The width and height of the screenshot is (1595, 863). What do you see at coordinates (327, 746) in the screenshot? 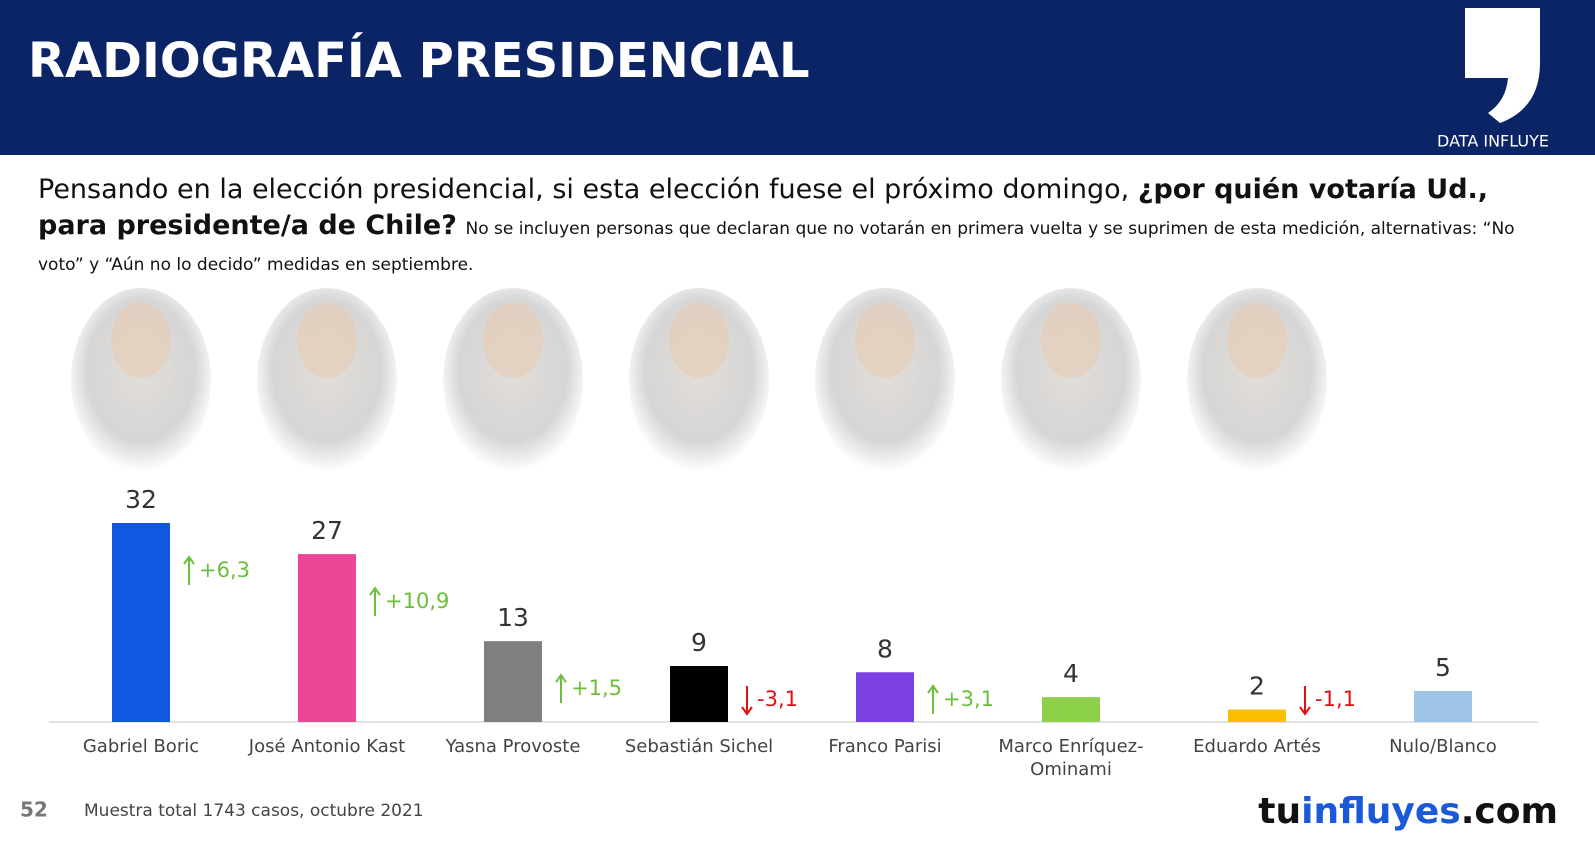
I see `category-label: José Antonio Kast` at bounding box center [327, 746].